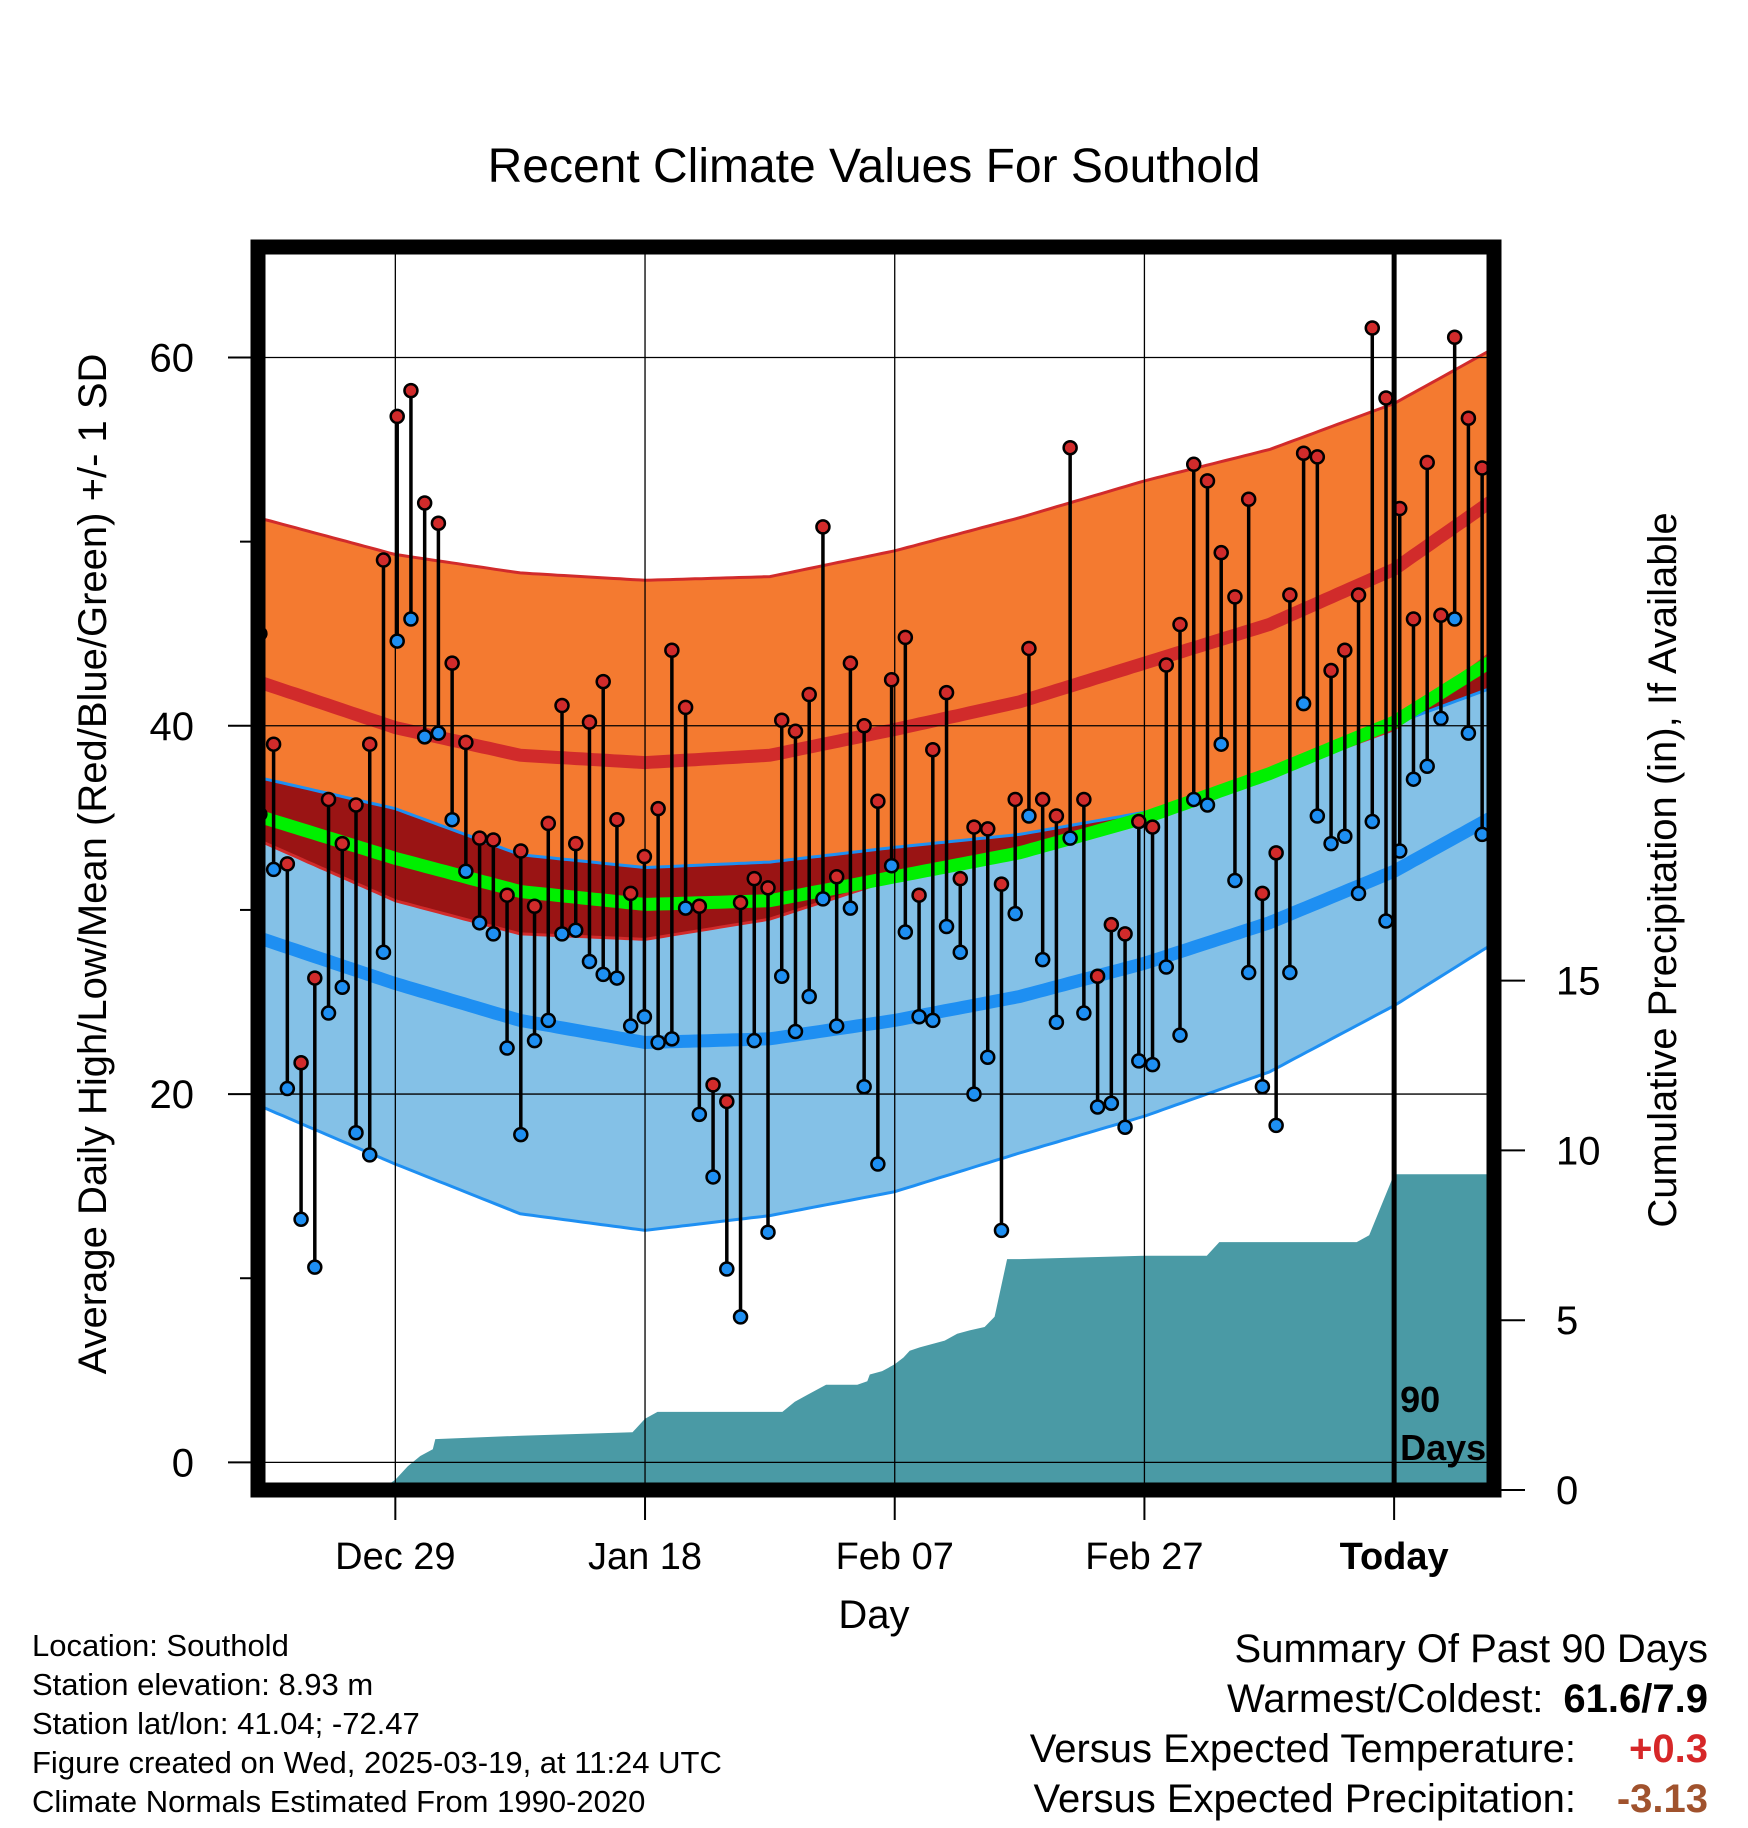 This screenshot has width=1748, height=1828. I want to click on y2-tick-label: 5, so click(1567, 1321).